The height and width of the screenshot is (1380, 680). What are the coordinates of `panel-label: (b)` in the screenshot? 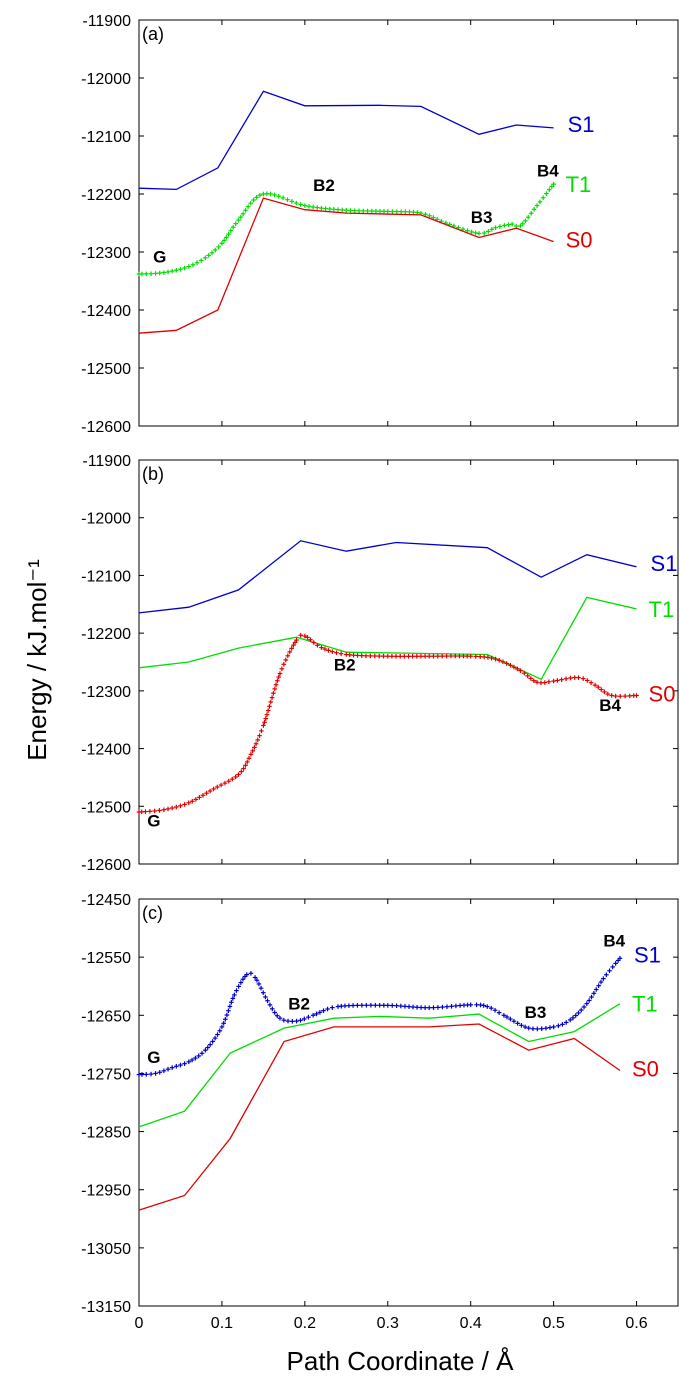 It's located at (153, 474).